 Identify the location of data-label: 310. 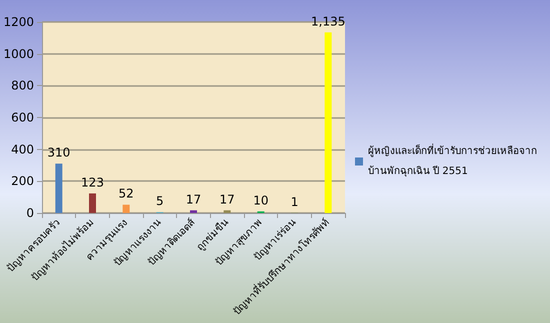
(58, 153).